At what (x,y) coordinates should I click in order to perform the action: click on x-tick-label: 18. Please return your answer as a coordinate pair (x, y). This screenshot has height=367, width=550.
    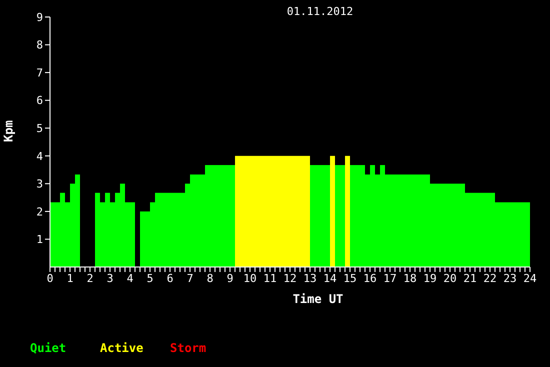
    Looking at the image, I should click on (410, 278).